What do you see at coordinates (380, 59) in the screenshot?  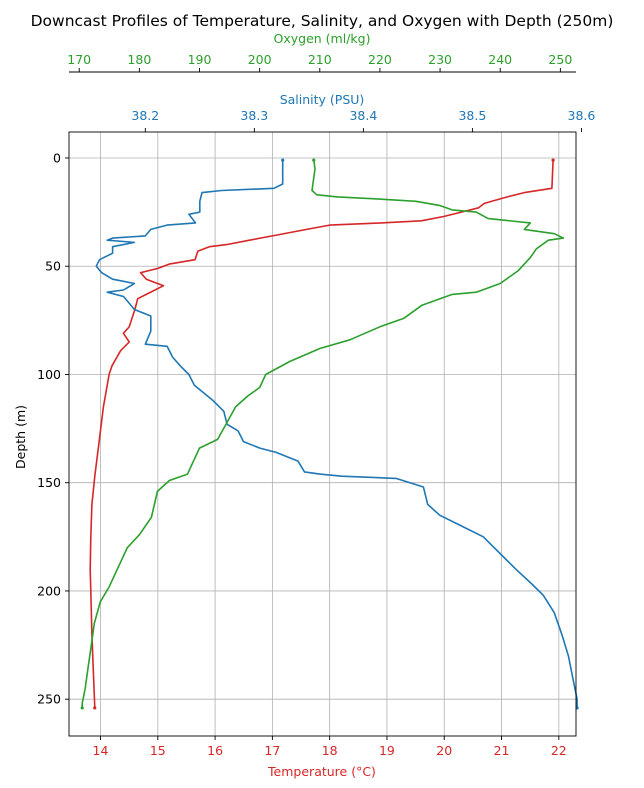 I see `oxygen-axis-tick-label: 220` at bounding box center [380, 59].